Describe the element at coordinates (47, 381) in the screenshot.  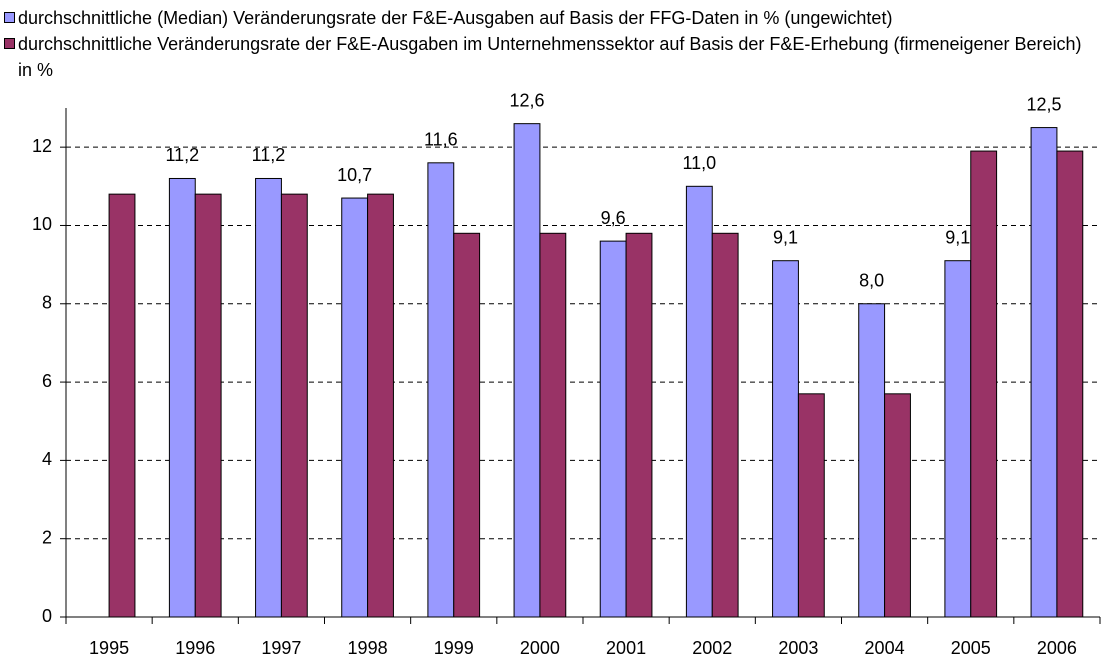
I see `y-tick-label: 6` at that location.